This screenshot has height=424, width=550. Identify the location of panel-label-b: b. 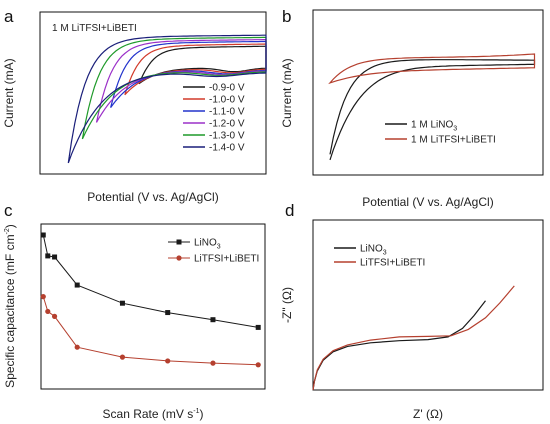
(286, 16).